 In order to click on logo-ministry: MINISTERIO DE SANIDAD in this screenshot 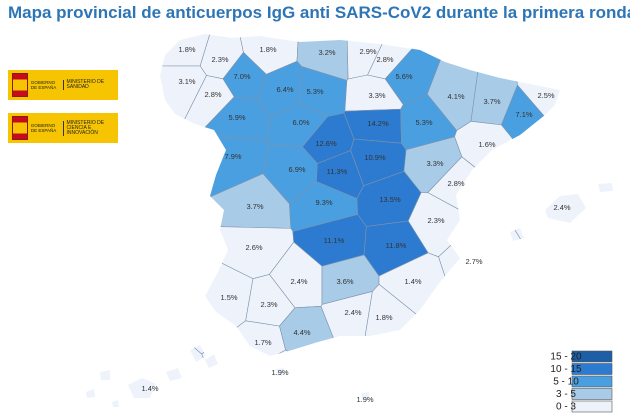, I will do `click(90, 85)`.